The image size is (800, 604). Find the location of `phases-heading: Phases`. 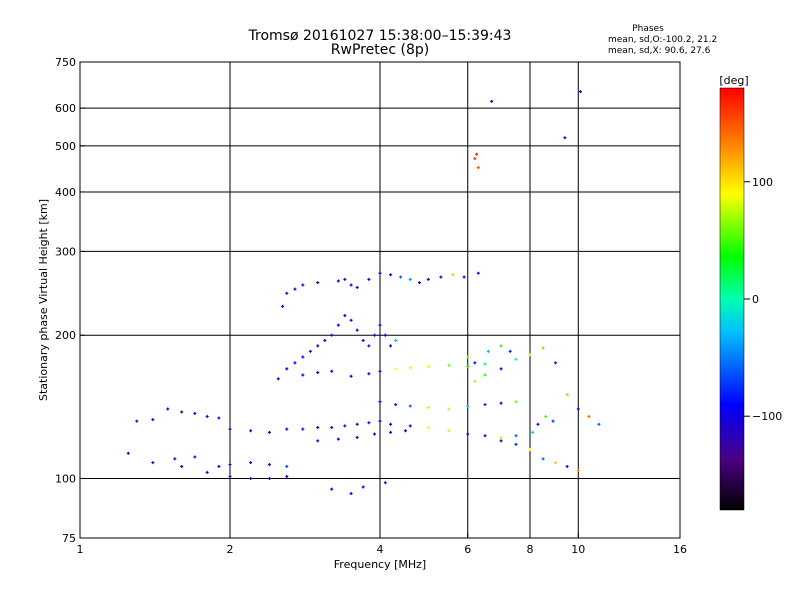

phases-heading: Phases is located at coordinates (648, 29).